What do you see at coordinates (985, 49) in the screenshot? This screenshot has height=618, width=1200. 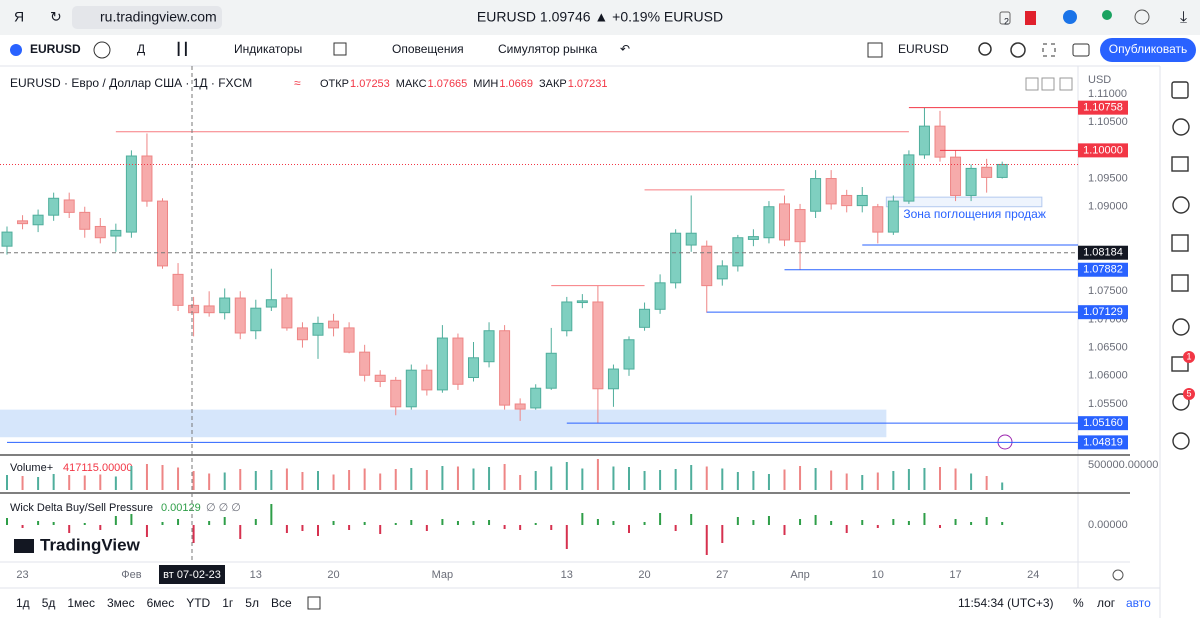 I see `search-icon` at bounding box center [985, 49].